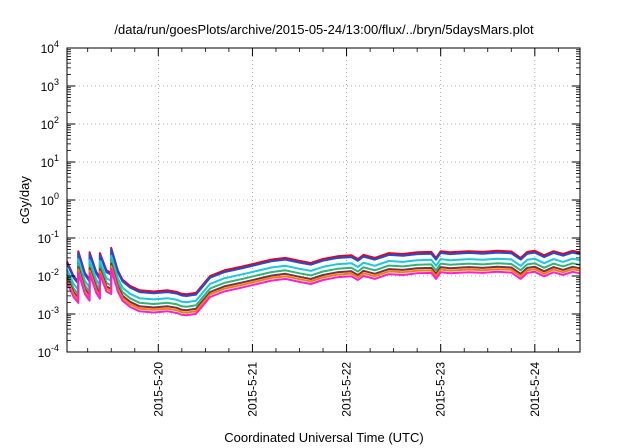  I want to click on y-tick-label: 10⁻², so click(48, 275).